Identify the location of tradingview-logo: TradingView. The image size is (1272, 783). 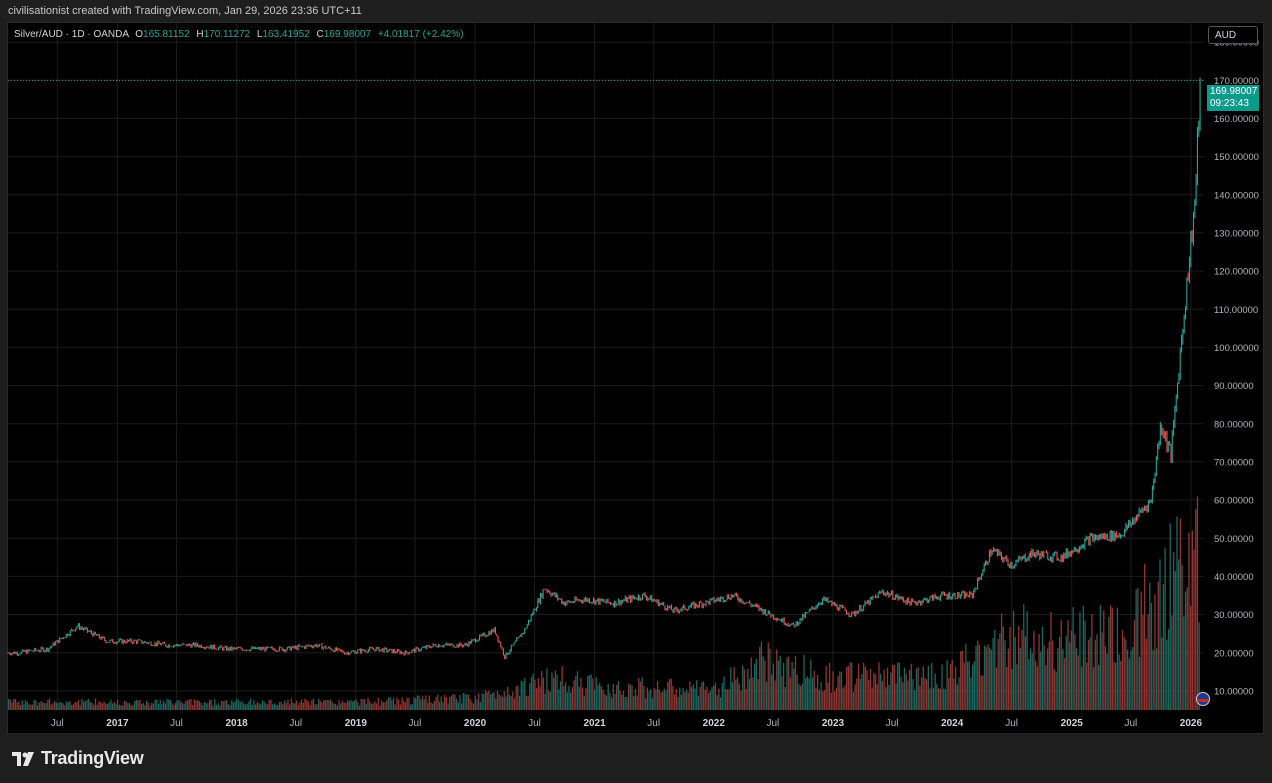
(78, 758).